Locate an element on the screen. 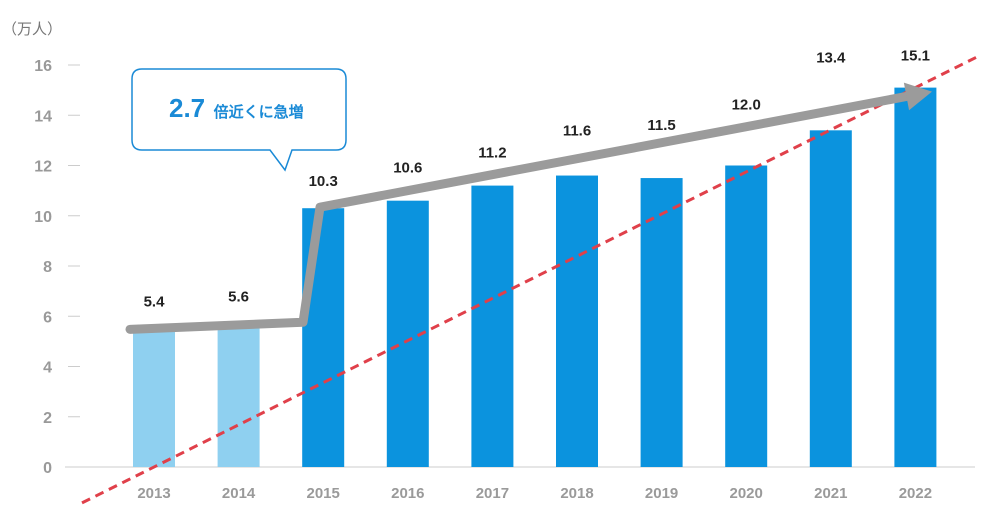  data-label: 11.5 is located at coordinates (661, 125).